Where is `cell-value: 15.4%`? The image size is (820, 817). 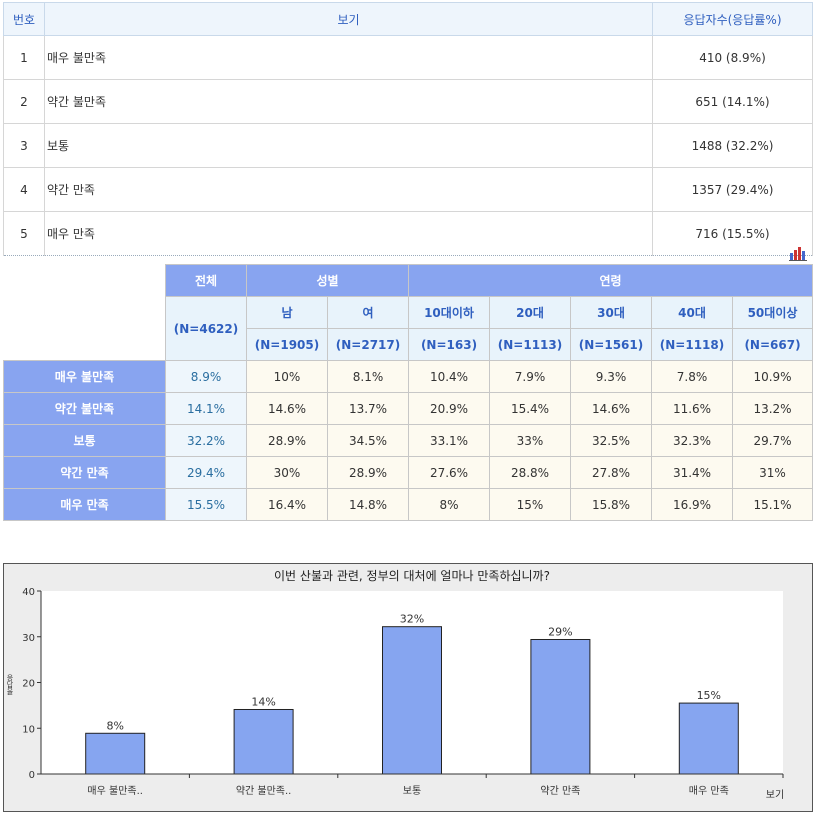
cell-value: 15.4% is located at coordinates (530, 408).